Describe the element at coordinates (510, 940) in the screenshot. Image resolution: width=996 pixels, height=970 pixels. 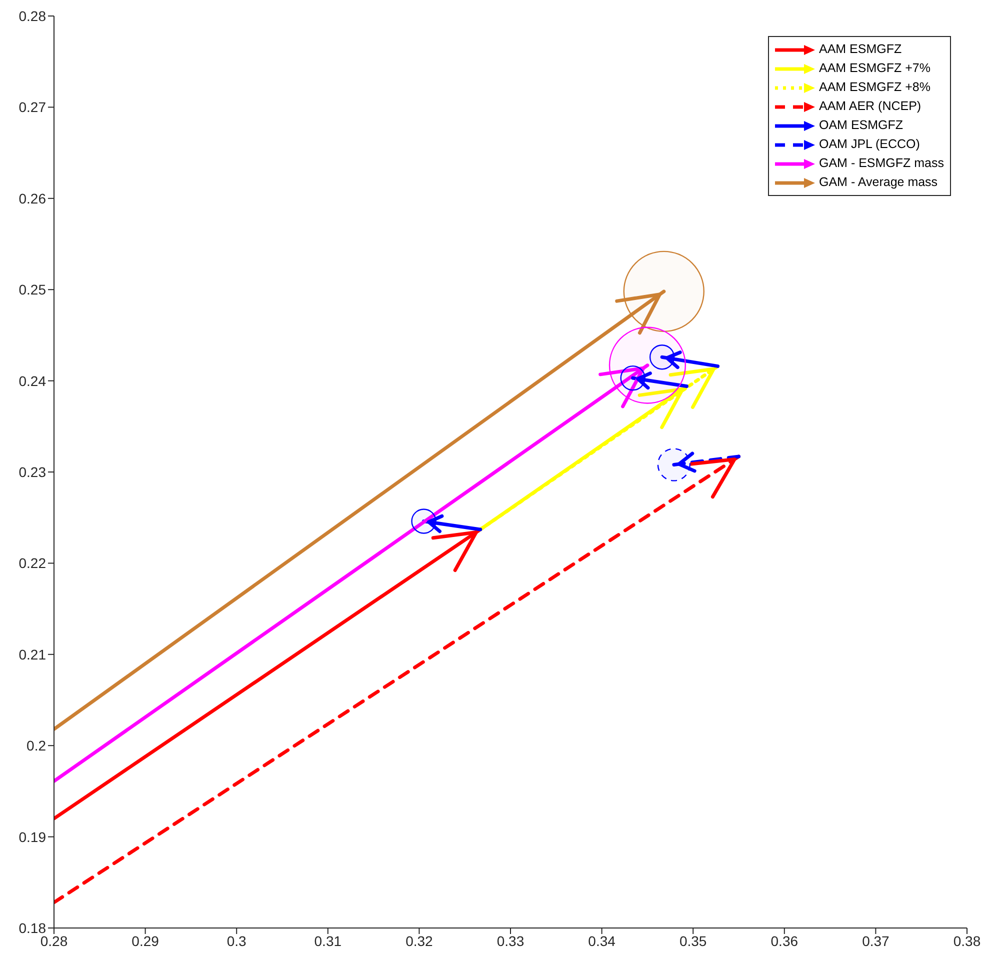
I see `x-tick-label: 0.33` at that location.